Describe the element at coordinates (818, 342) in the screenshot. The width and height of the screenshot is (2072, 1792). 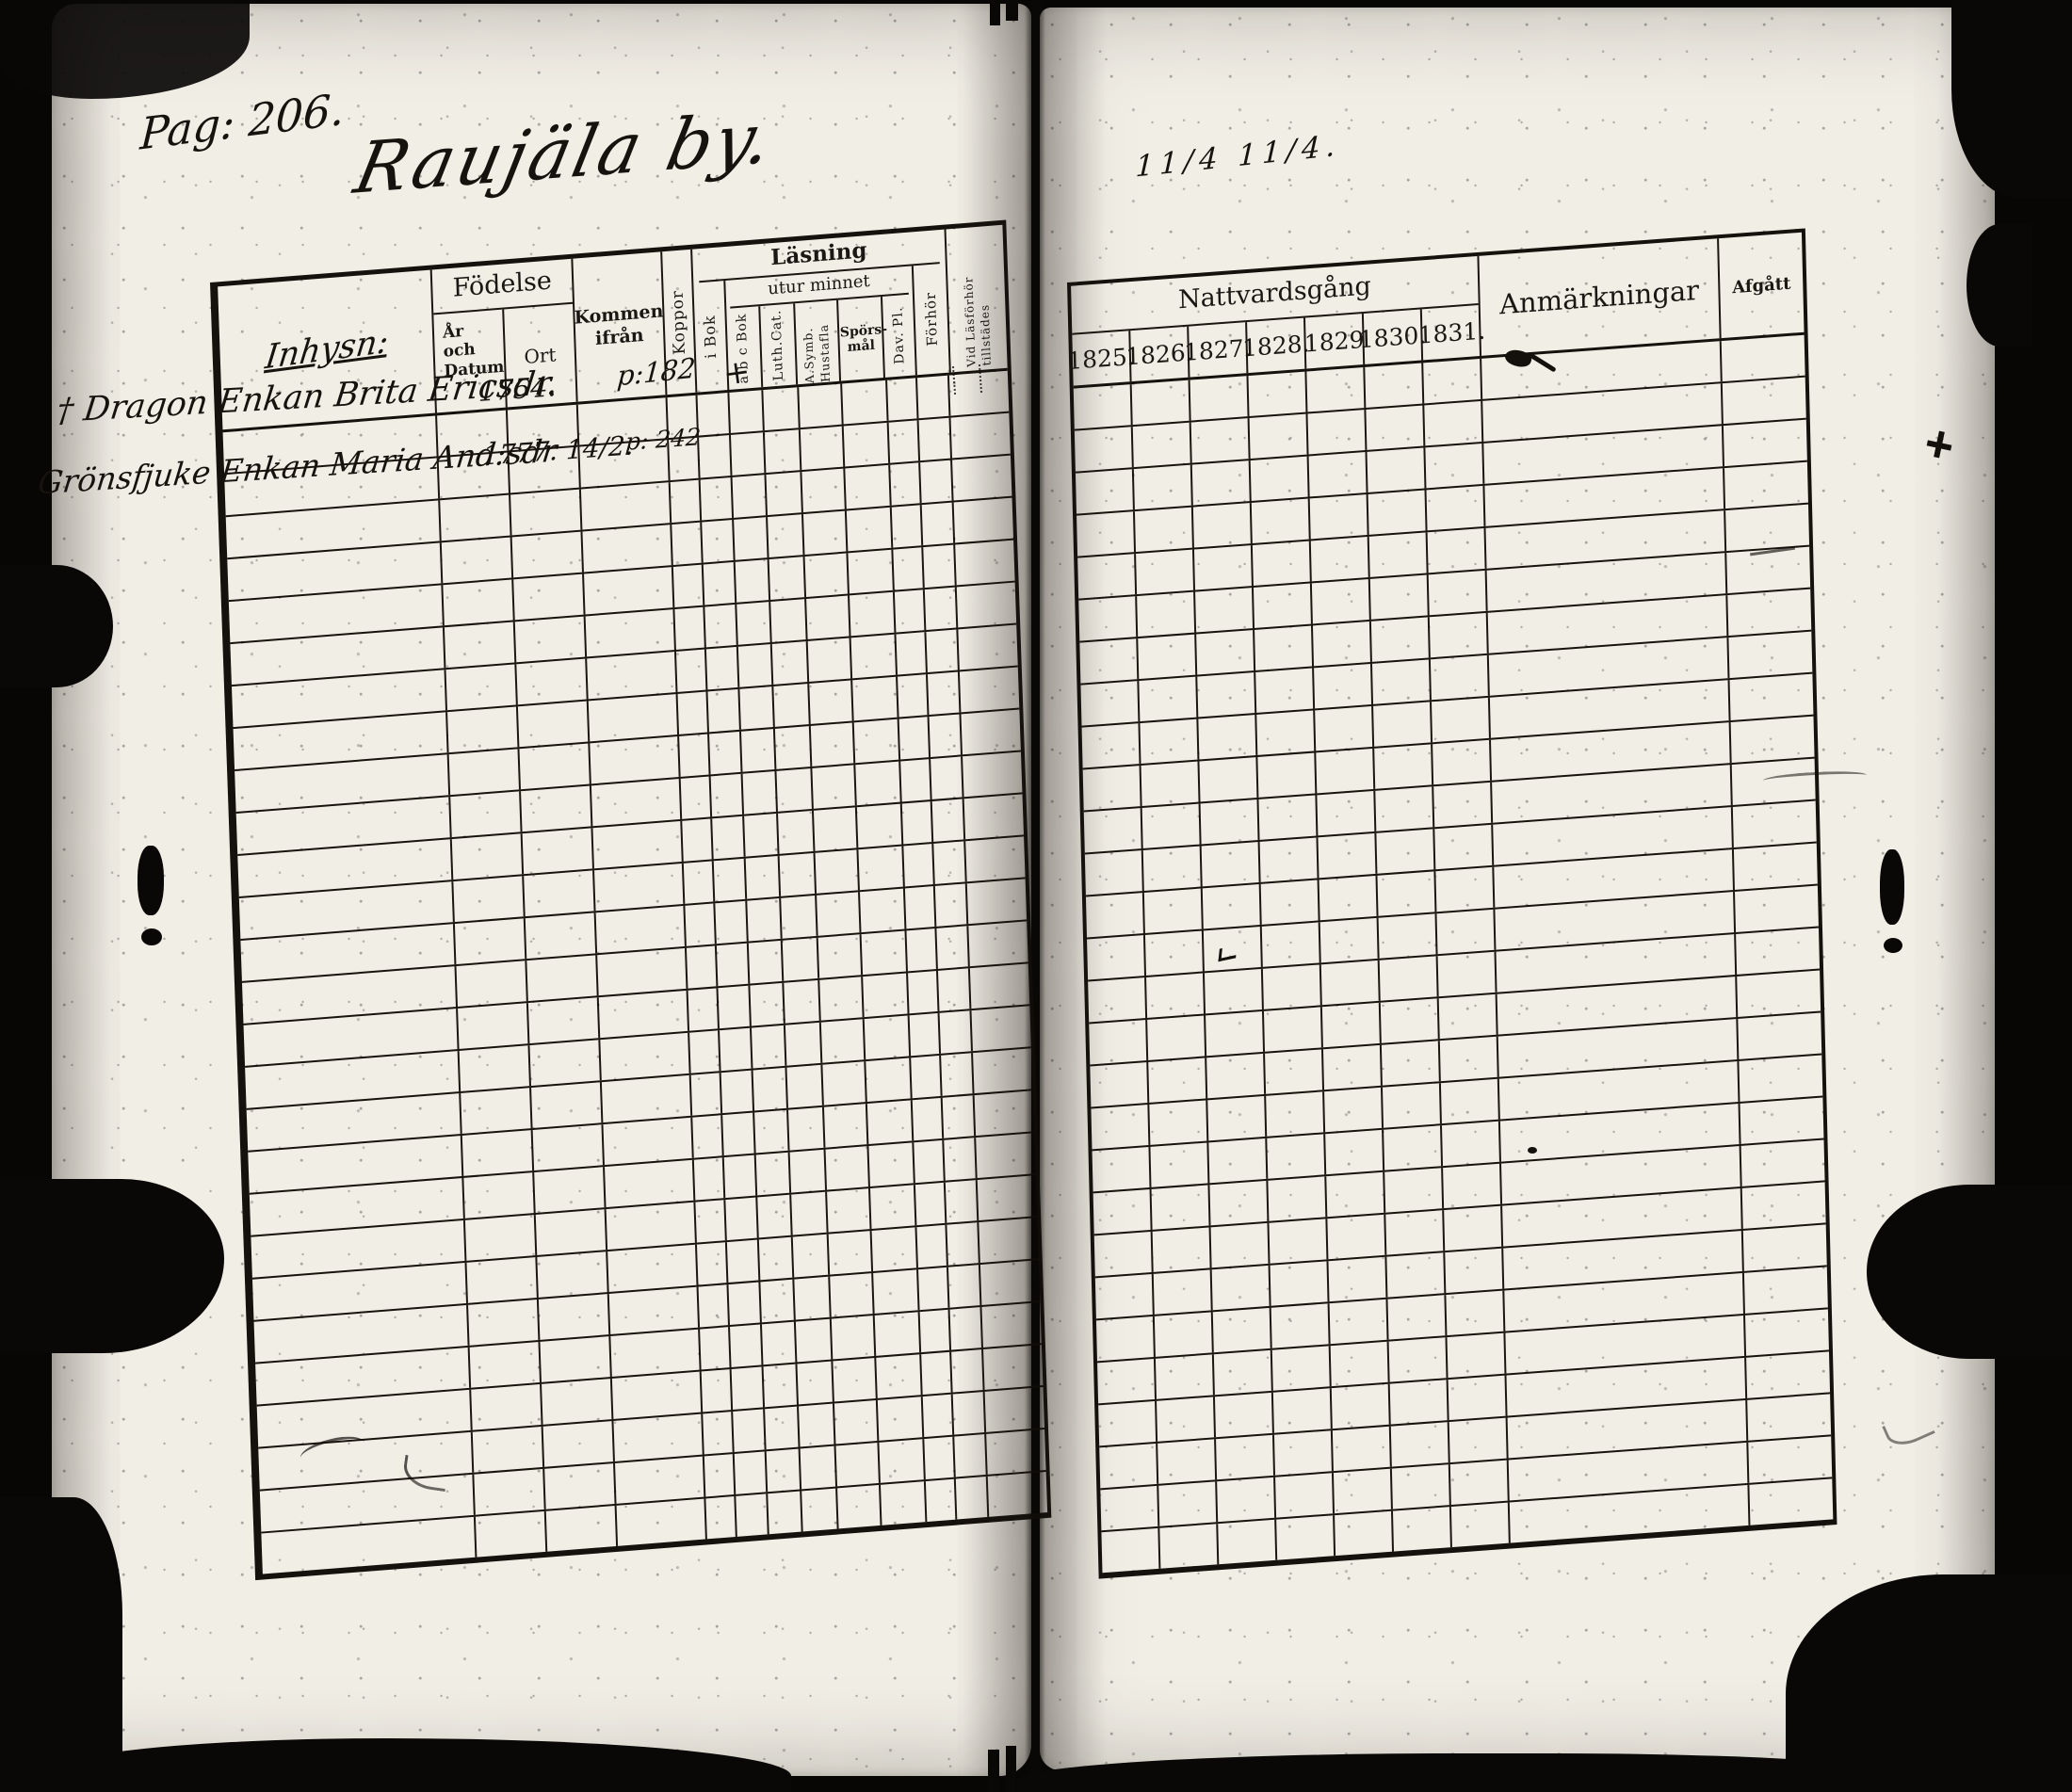
I see `header-a-symb-hustafla: A.Symb. Hustafla` at that location.